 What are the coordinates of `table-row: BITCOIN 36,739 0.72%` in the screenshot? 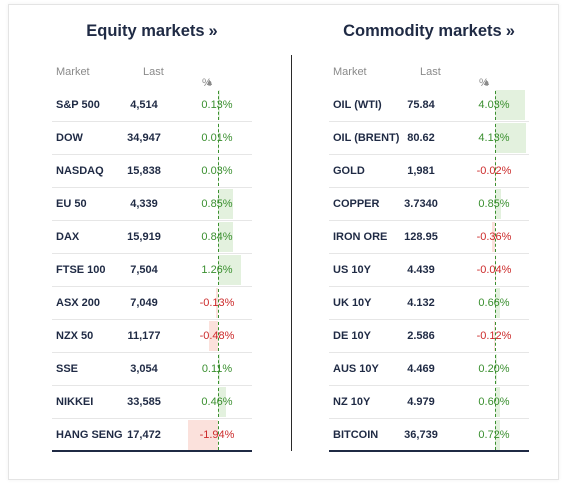 It's located at (429, 435).